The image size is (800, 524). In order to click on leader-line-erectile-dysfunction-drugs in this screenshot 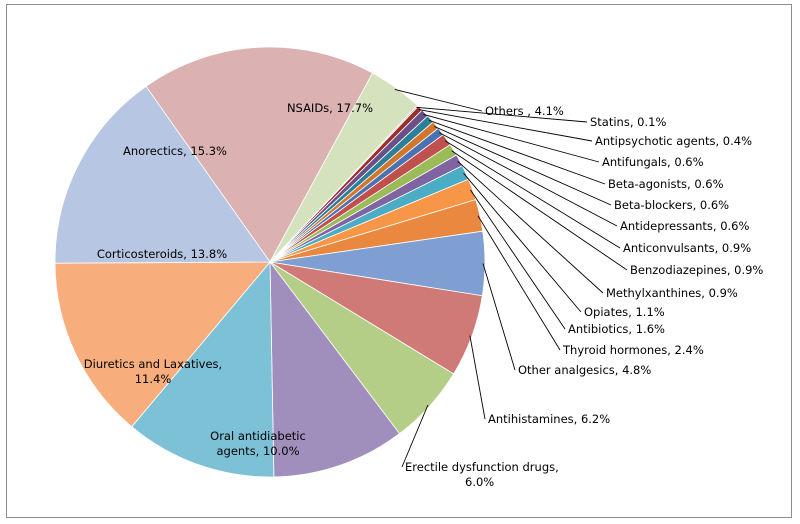, I will do `click(415, 436)`.